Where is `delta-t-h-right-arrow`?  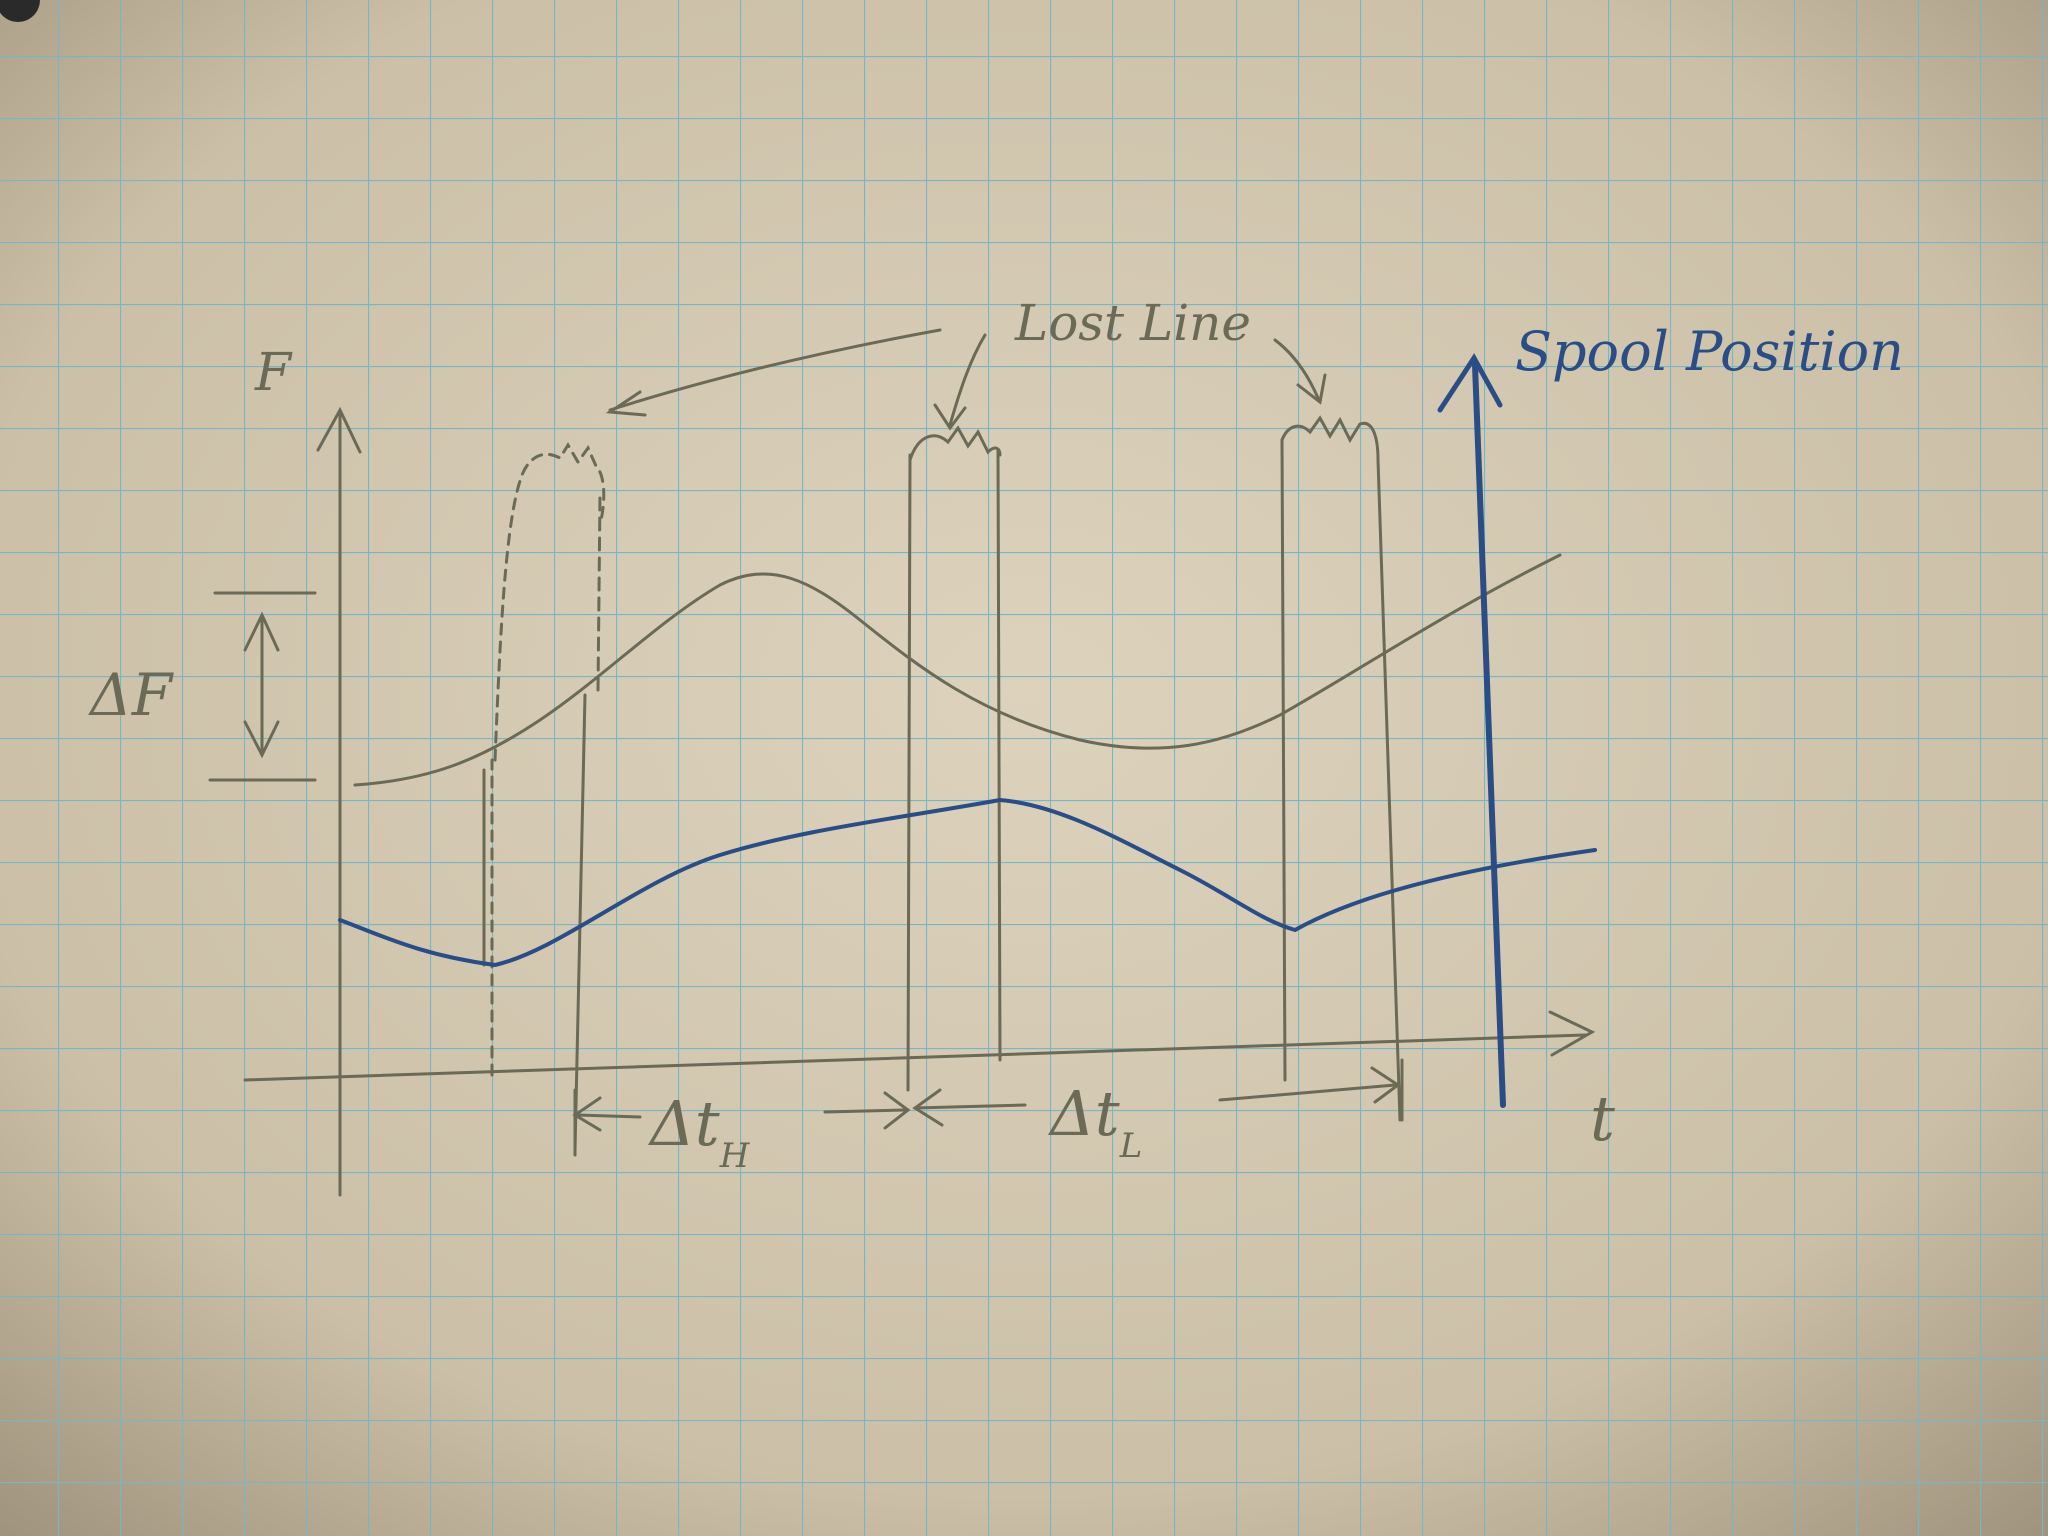 delta-t-h-right-arrow is located at coordinates (865, 1111).